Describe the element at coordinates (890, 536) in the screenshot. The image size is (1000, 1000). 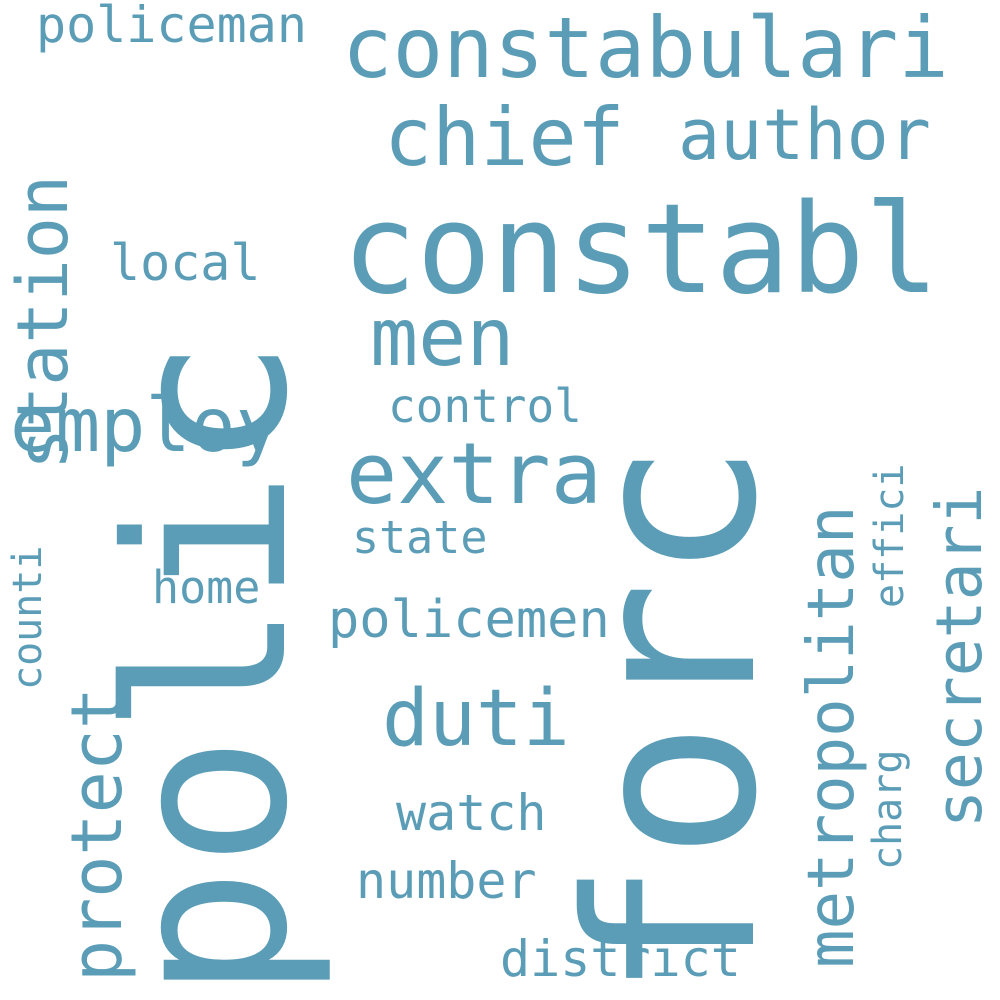
I see `word-effici: effici` at that location.